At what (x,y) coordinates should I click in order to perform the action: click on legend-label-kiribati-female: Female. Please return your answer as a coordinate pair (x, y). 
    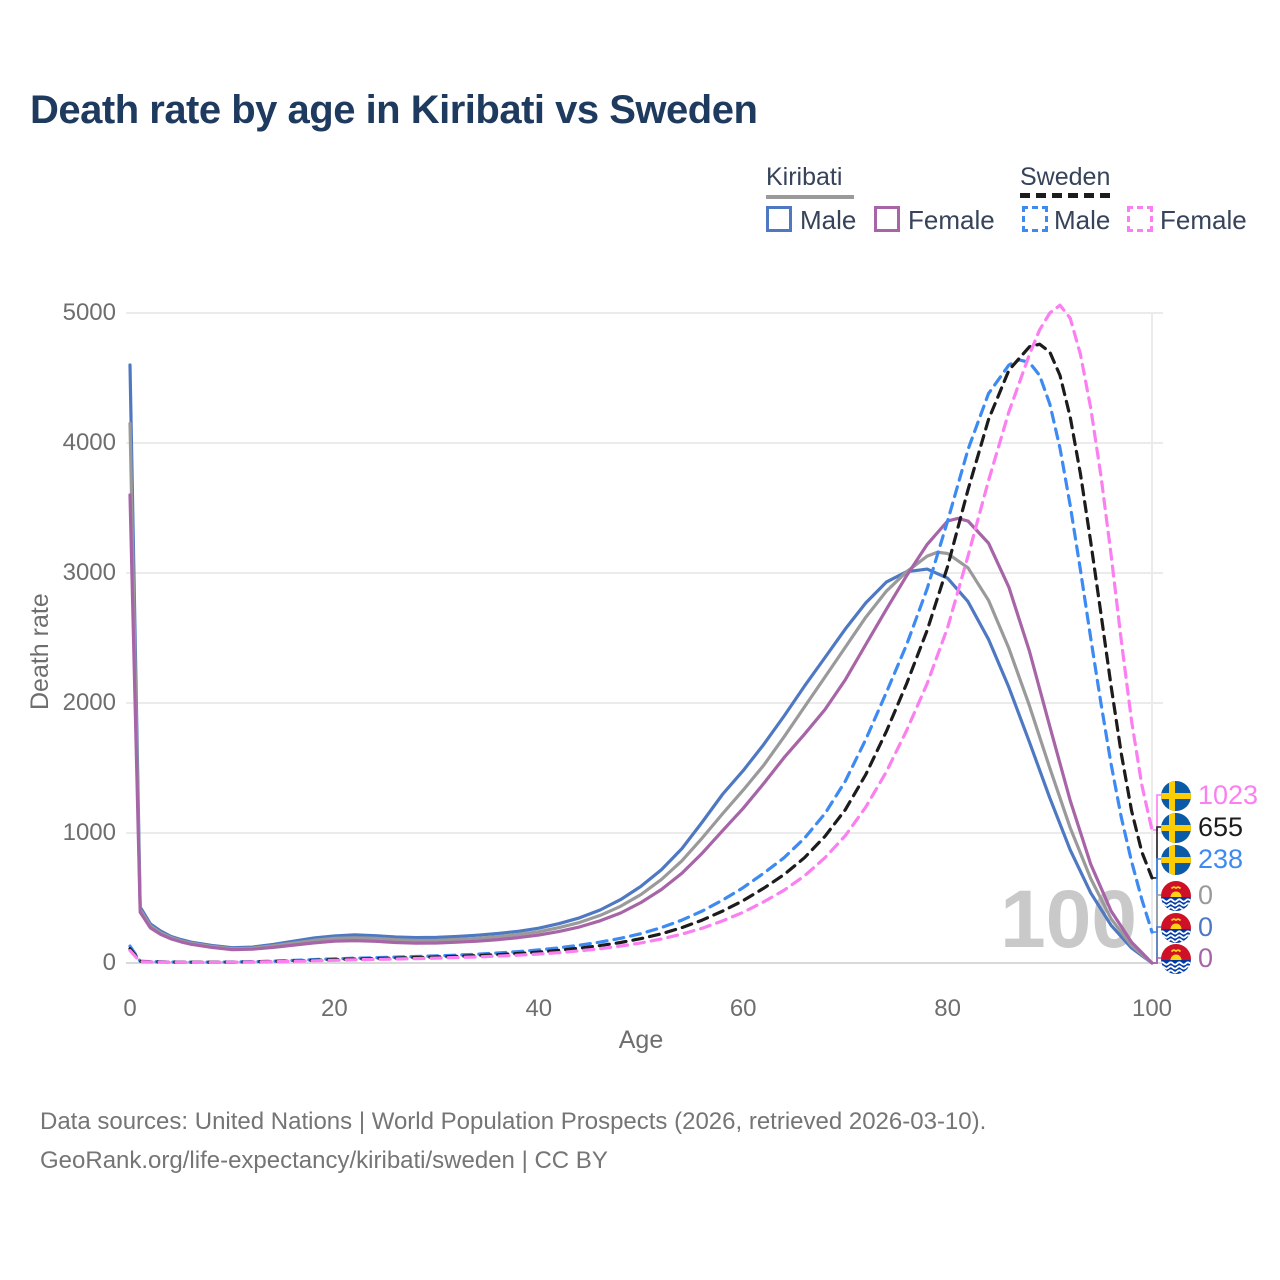
    Looking at the image, I should click on (951, 220).